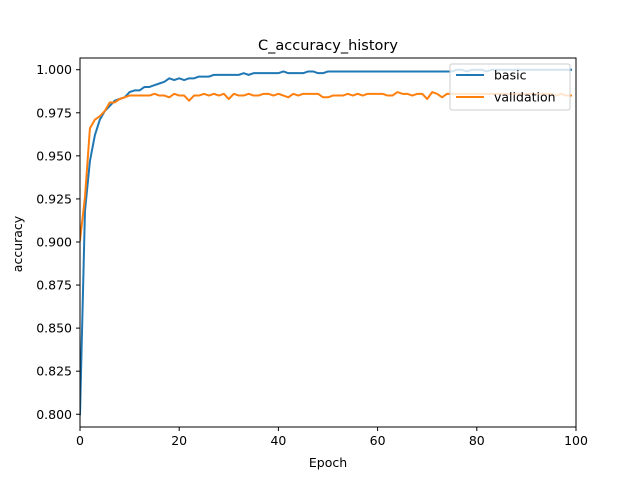 Image resolution: width=640 pixels, height=480 pixels. I want to click on legend-label-validation: validation, so click(525, 97).